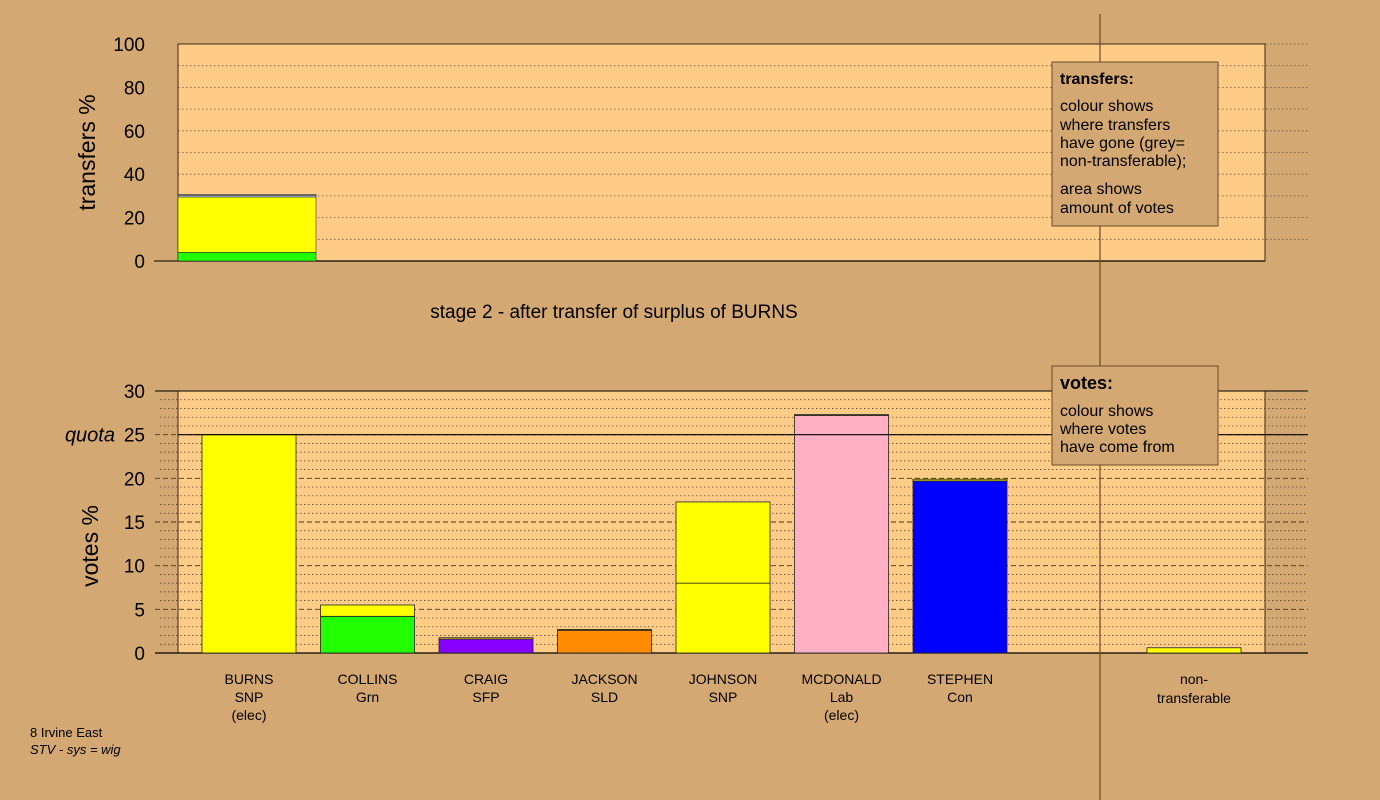  I want to click on votes-tick-label: 25, so click(134, 436).